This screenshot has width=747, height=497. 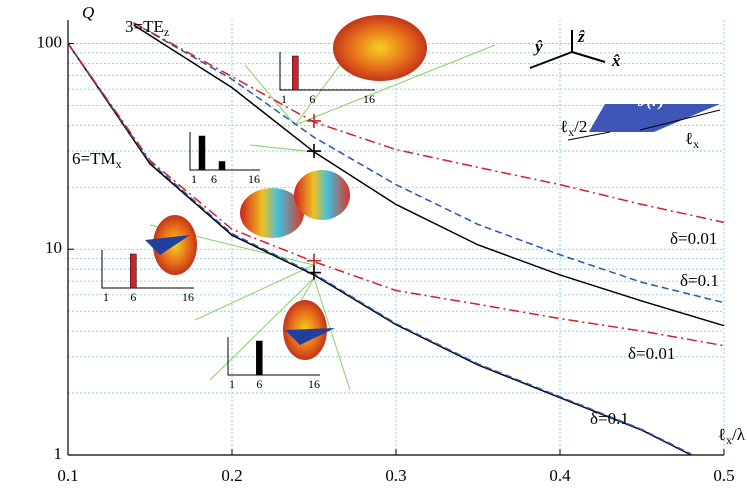 I want to click on axis-symbol: x̂, so click(x=616, y=60).